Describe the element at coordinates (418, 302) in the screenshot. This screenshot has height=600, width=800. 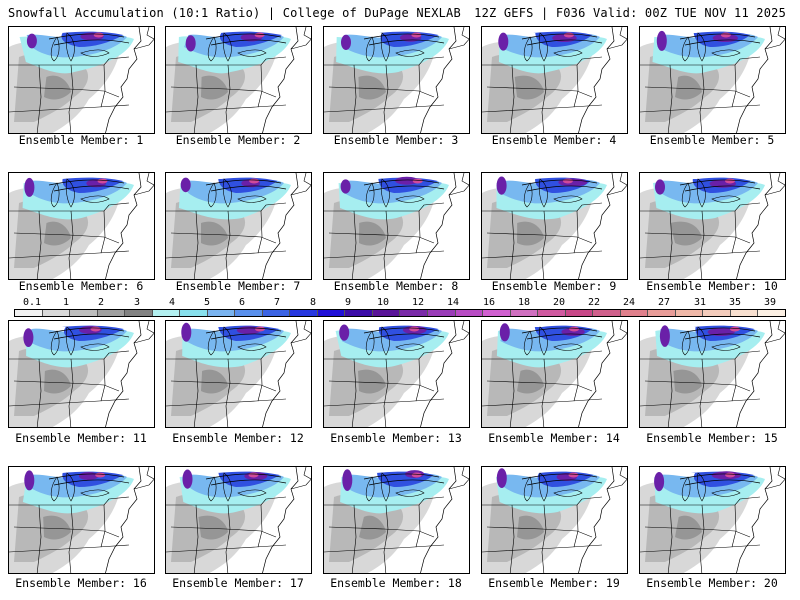
I see `colorbar-tick: 12` at that location.